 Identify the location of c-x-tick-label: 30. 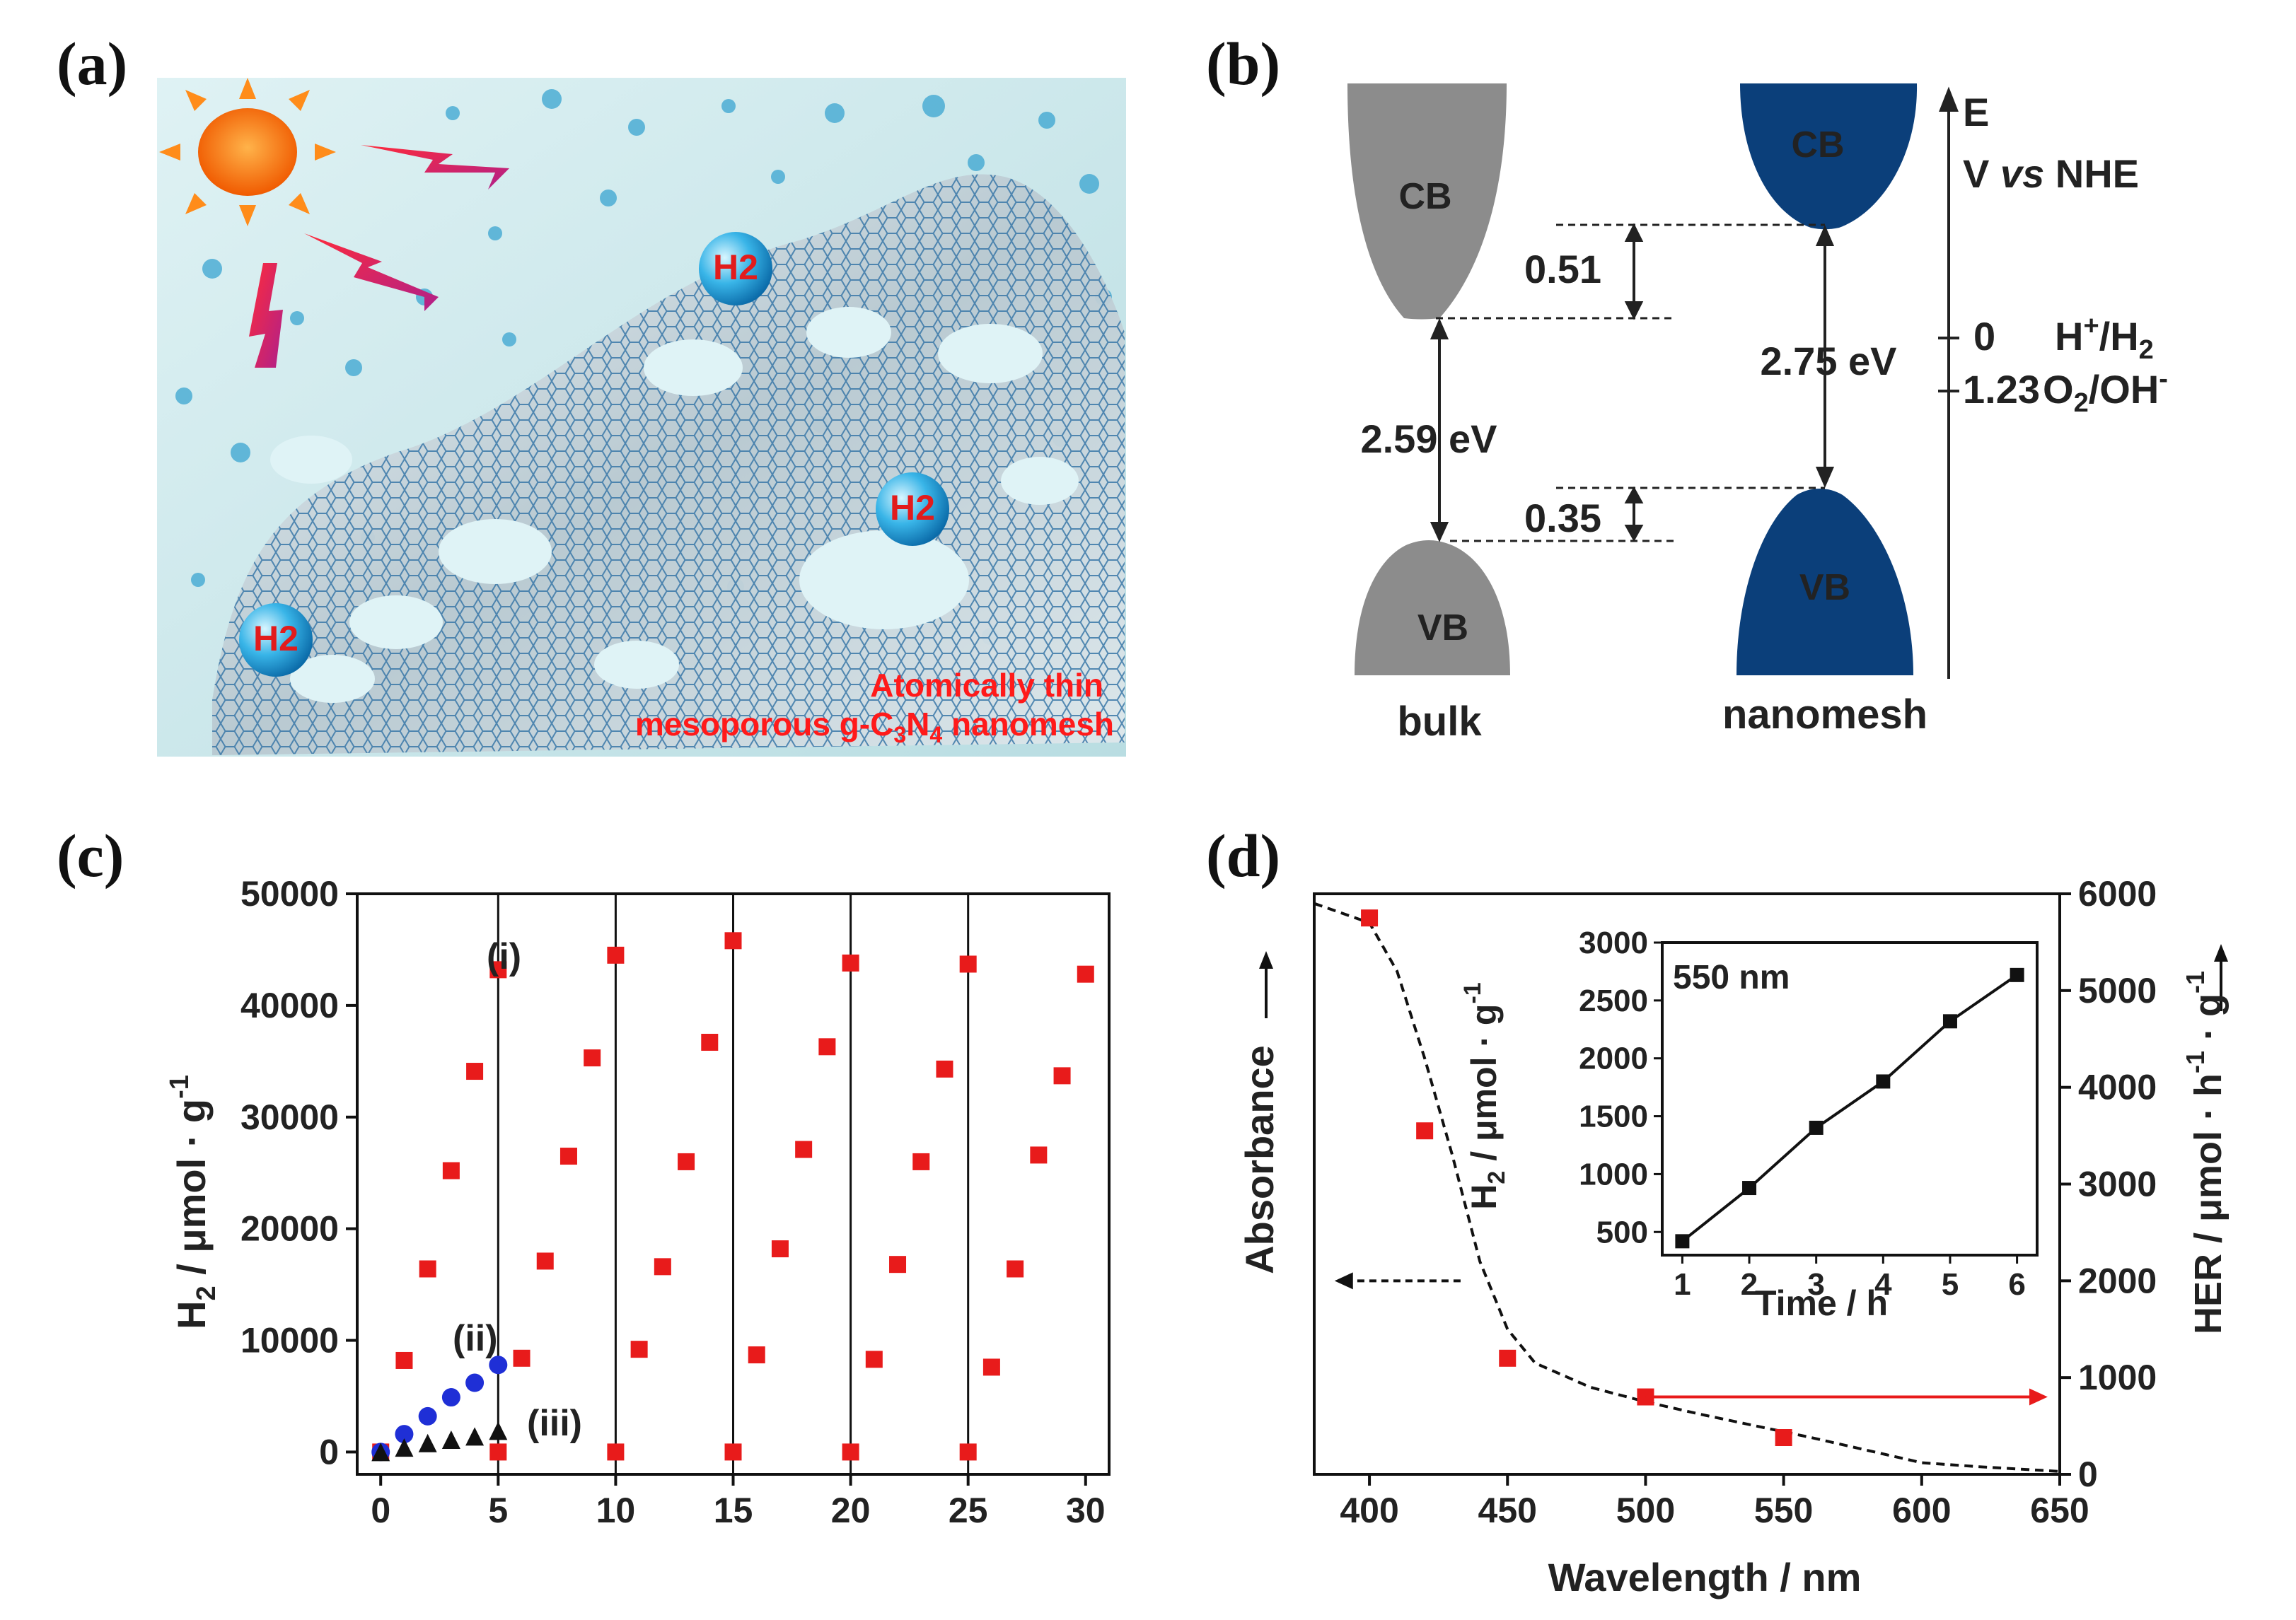
(1086, 1511).